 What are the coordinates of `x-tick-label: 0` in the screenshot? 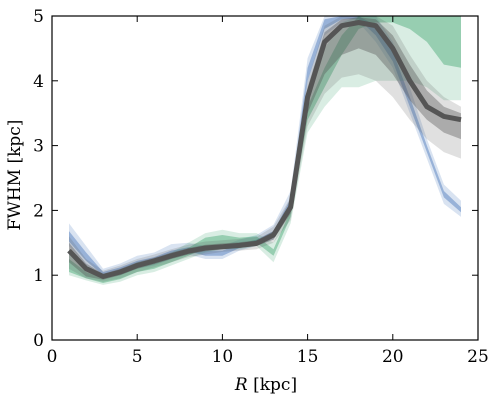 It's located at (52, 357).